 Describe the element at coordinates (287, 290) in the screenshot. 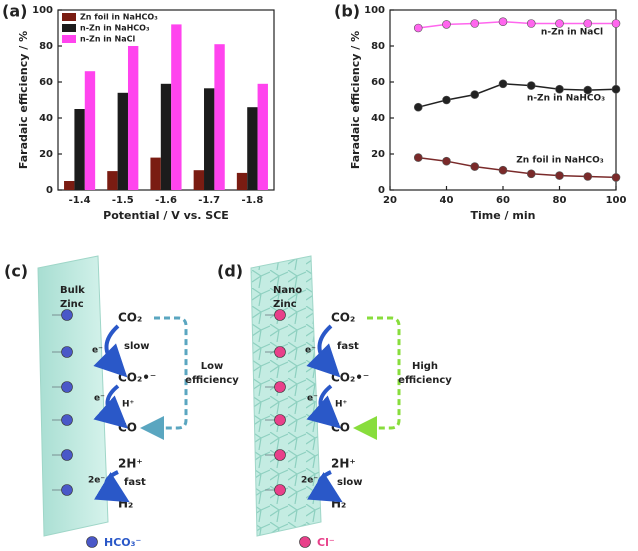

I see `electrode-label: Nano` at that location.